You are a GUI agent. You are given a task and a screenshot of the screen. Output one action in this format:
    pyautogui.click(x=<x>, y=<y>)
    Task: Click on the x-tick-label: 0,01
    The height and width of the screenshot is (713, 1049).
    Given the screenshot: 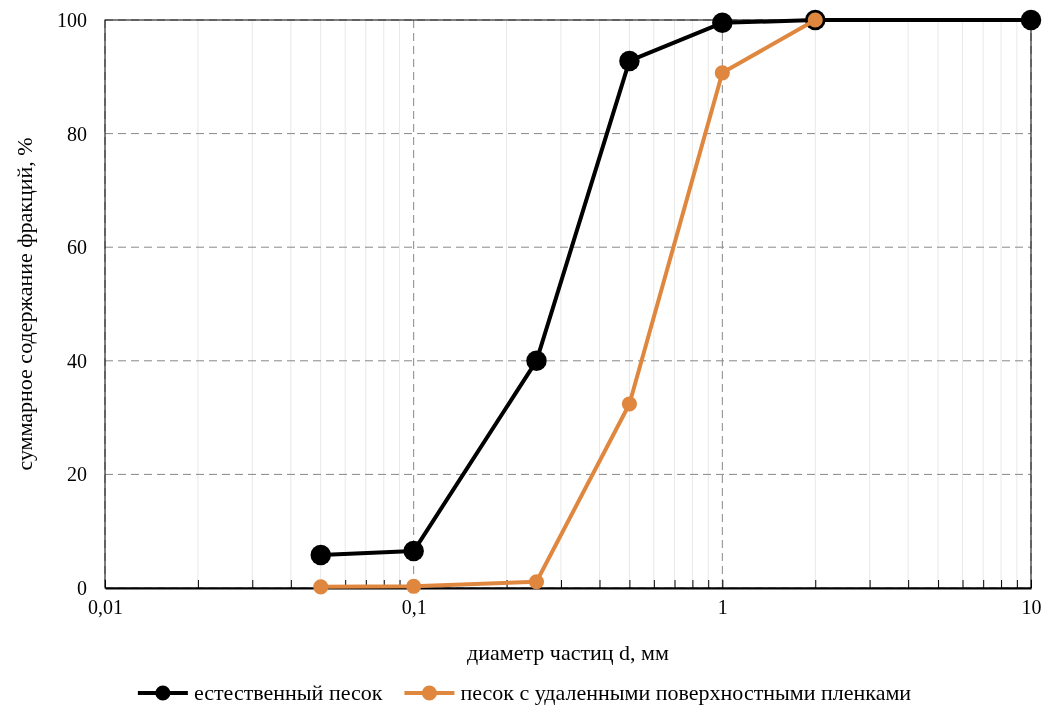 What is the action you would take?
    pyautogui.click(x=105, y=607)
    